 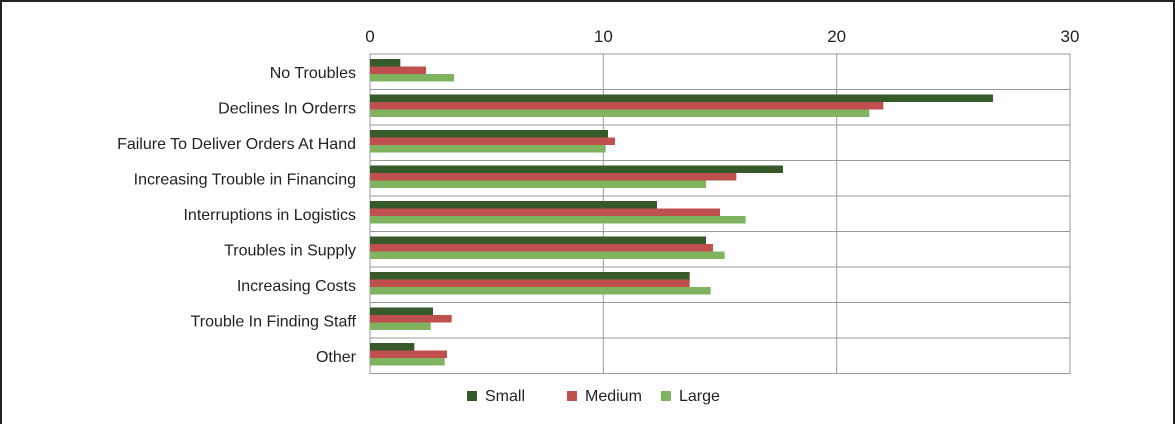 I want to click on category-label: No Troubles, so click(x=313, y=73).